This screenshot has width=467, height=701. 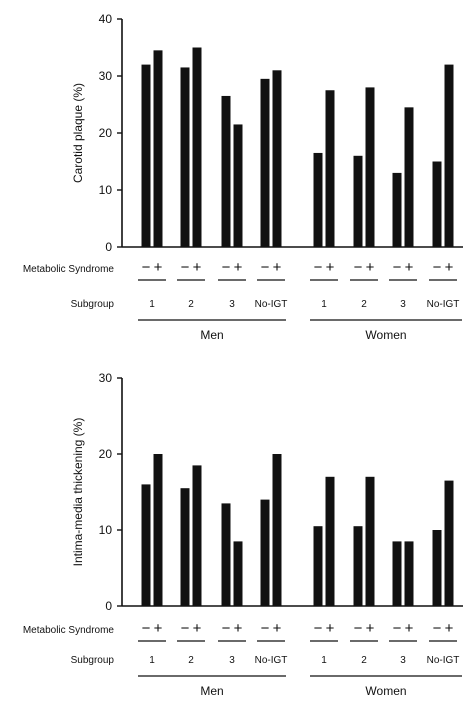 What do you see at coordinates (78, 133) in the screenshot?
I see `y-axis-label: Carotid plaque (%)` at bounding box center [78, 133].